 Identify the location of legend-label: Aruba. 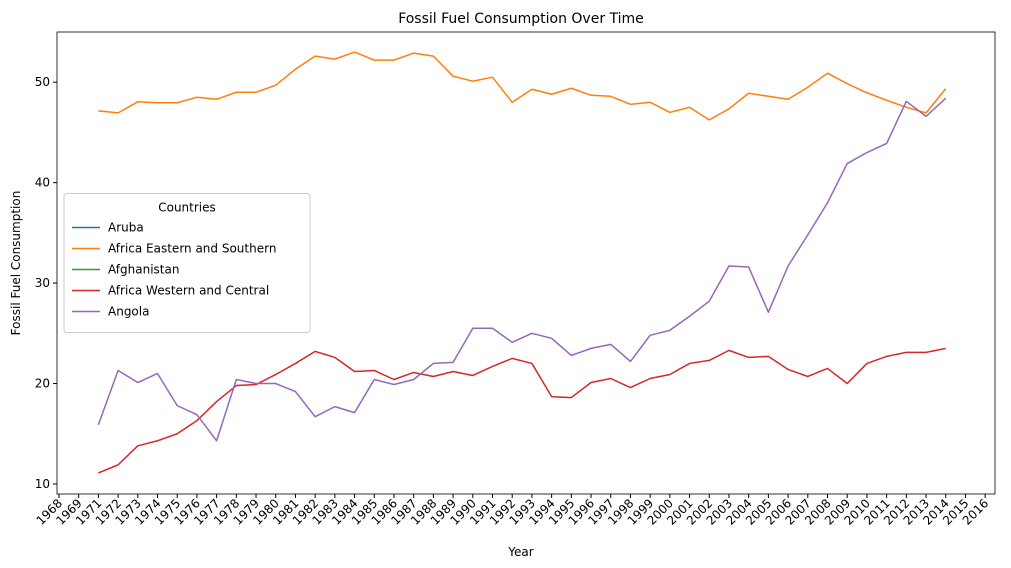
(126, 228).